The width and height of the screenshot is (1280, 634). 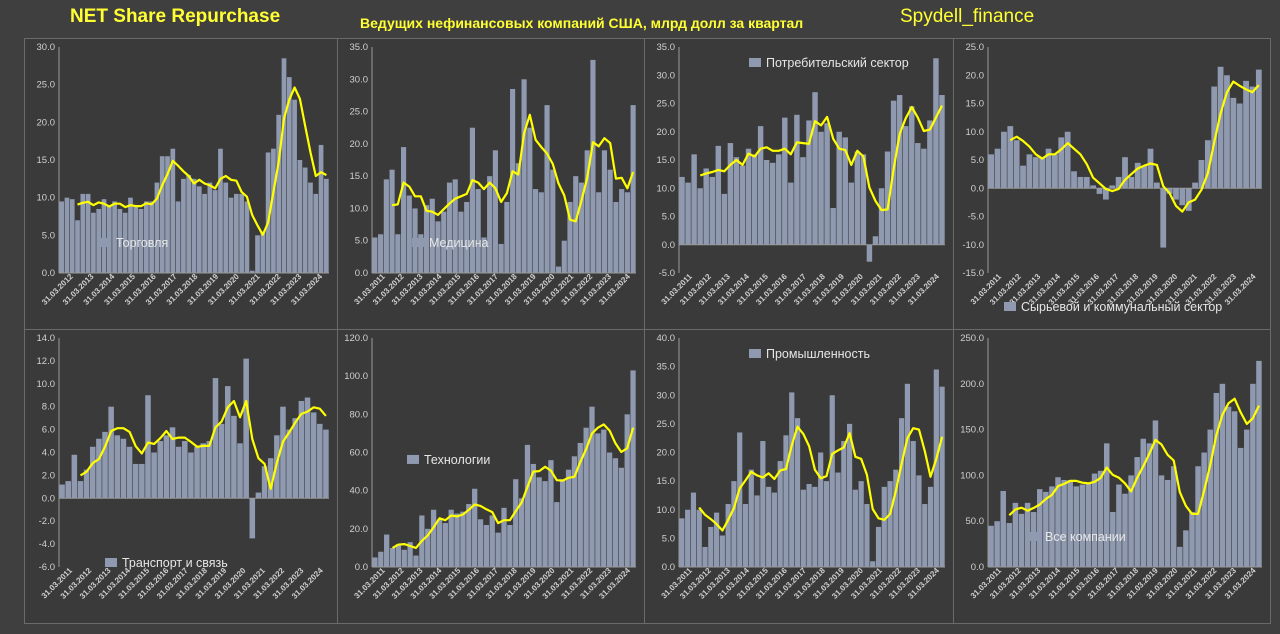 I want to click on y-tick-label: 10.0, so click(x=666, y=510).